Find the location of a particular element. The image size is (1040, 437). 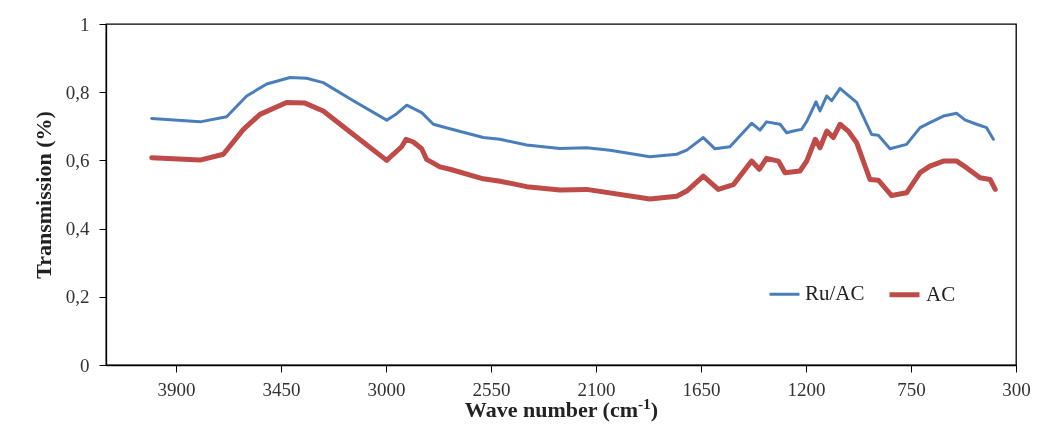

x-tick-label: 3450 is located at coordinates (281, 389).